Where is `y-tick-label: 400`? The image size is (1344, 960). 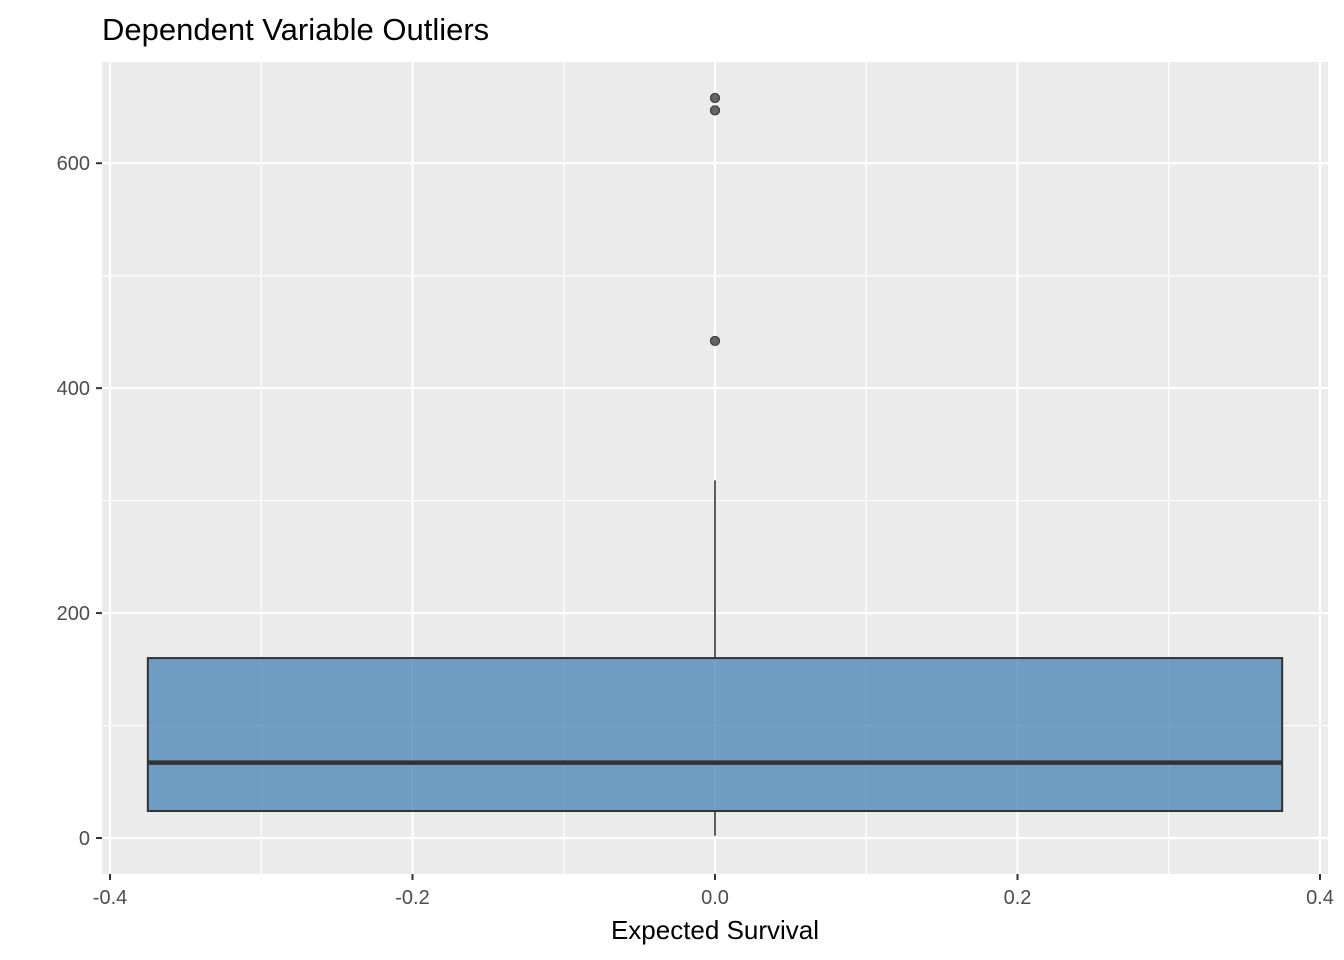 y-tick-label: 400 is located at coordinates (73, 389).